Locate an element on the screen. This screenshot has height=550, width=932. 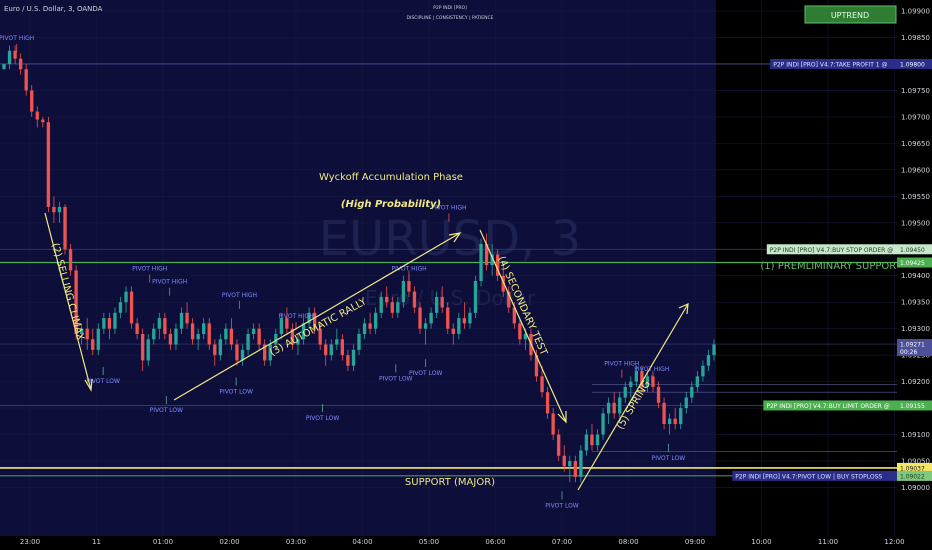
time-tick-label: 05:00 is located at coordinates (429, 542).